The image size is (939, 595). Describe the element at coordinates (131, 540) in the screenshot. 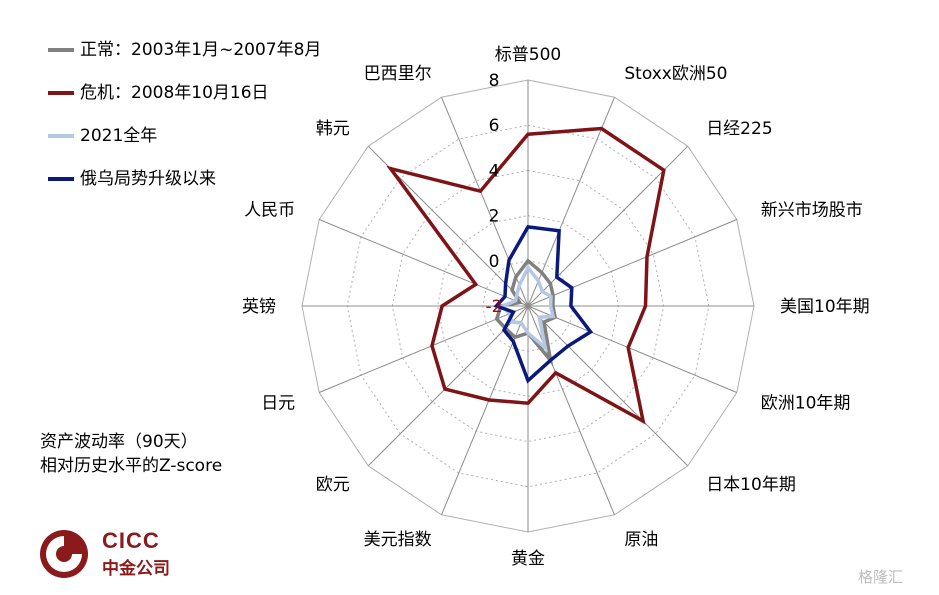

I see `logo-text-en: CICC` at that location.